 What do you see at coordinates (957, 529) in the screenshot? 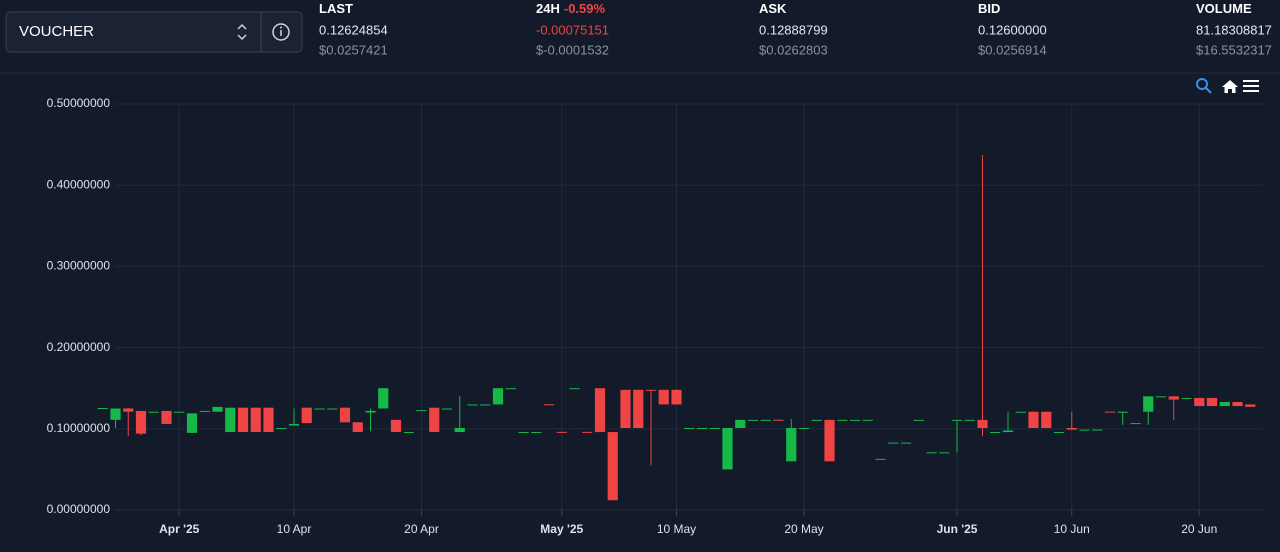
I see `x-tick-label: Jun '25` at bounding box center [957, 529].